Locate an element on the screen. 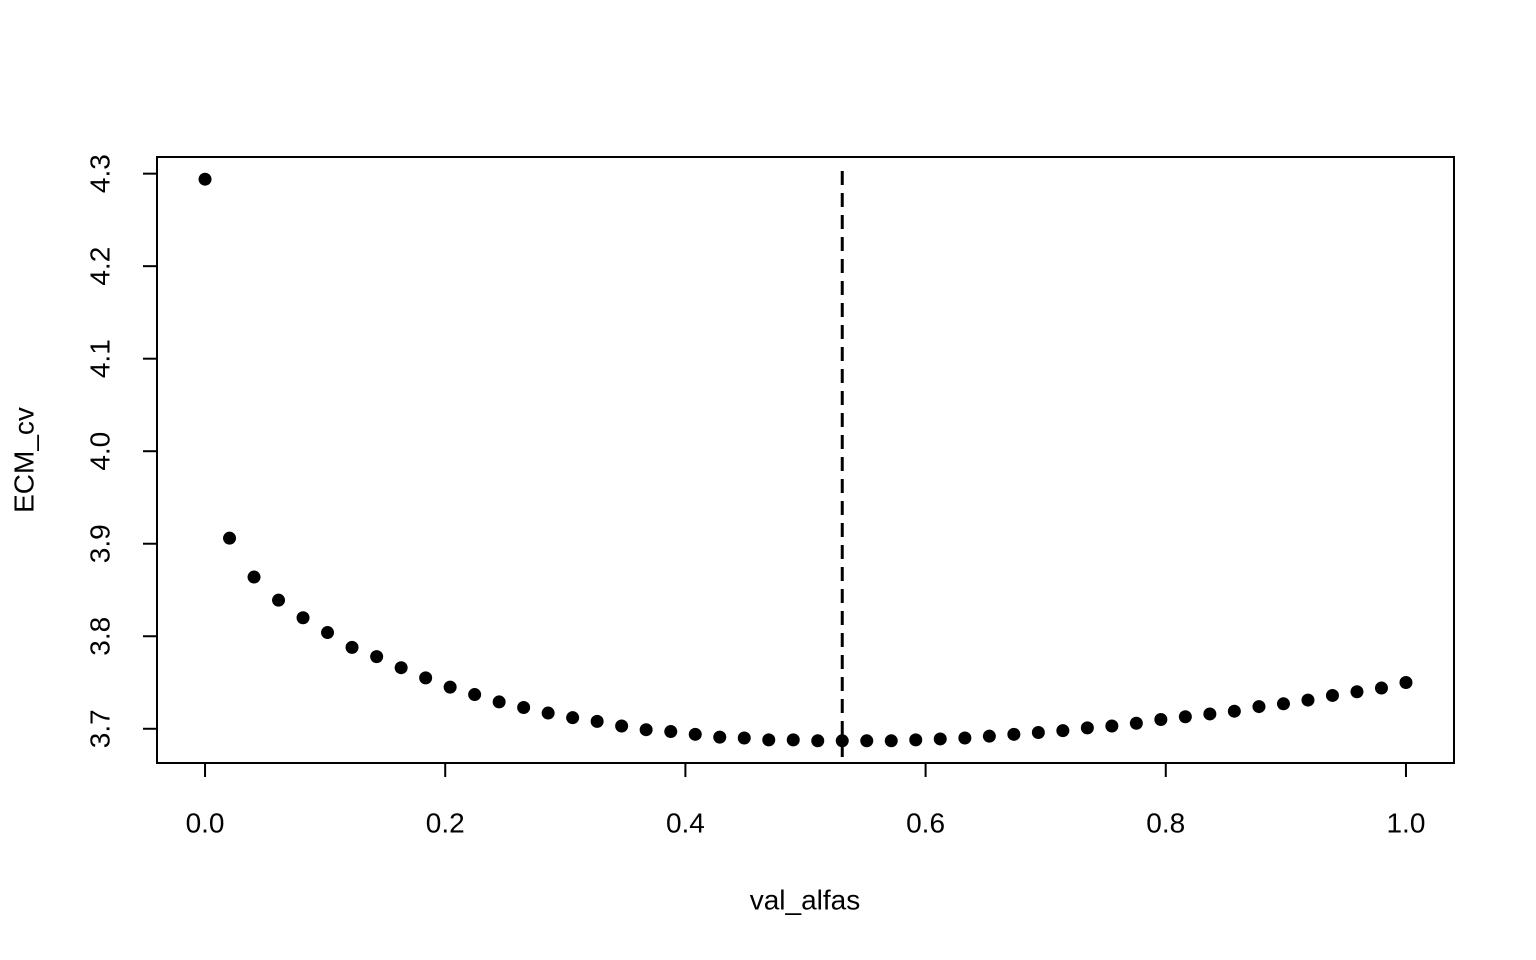 Image resolution: width=1536 pixels, height=960 pixels. x-tick-label: 1.0 is located at coordinates (1405, 822).